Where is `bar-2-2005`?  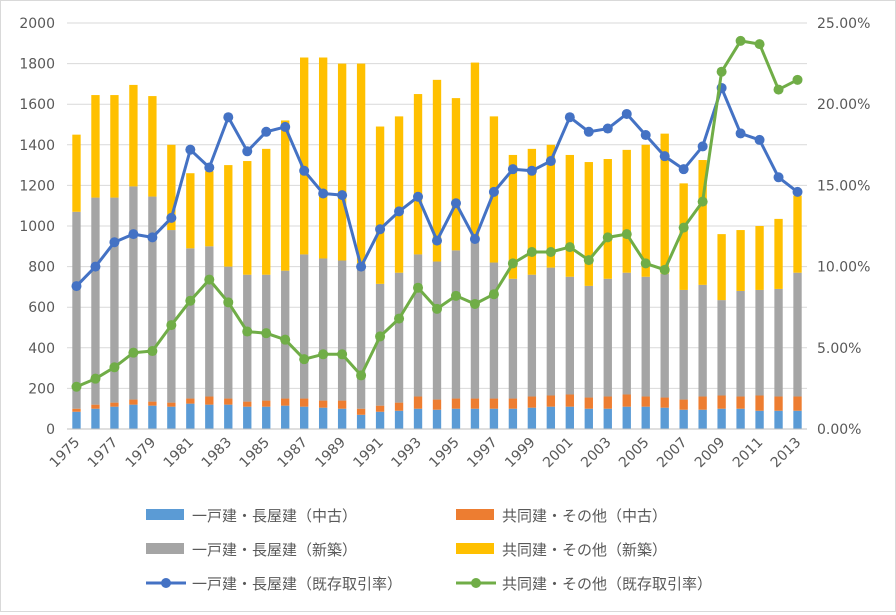 bar-2-2005 is located at coordinates (645, 336).